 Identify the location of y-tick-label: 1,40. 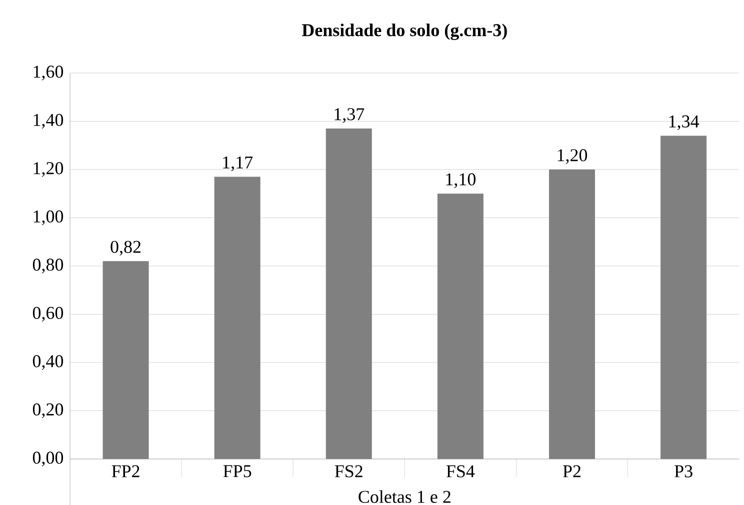
(49, 121).